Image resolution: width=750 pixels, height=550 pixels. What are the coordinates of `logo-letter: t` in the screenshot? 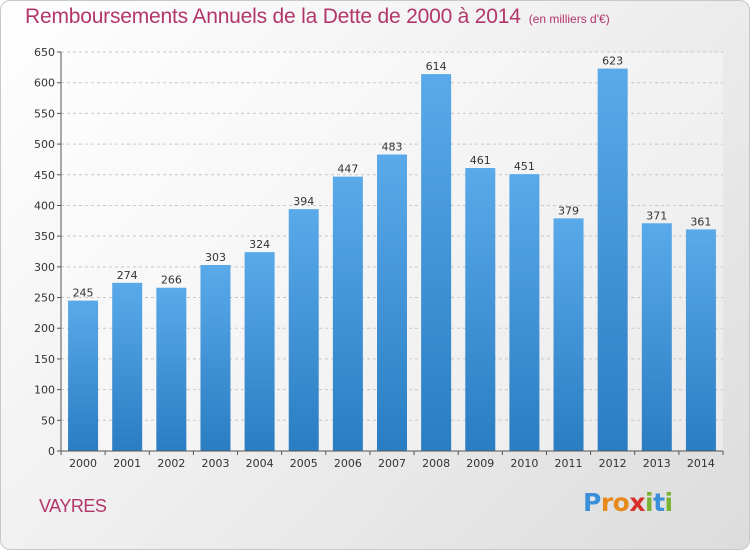 It's located at (659, 502).